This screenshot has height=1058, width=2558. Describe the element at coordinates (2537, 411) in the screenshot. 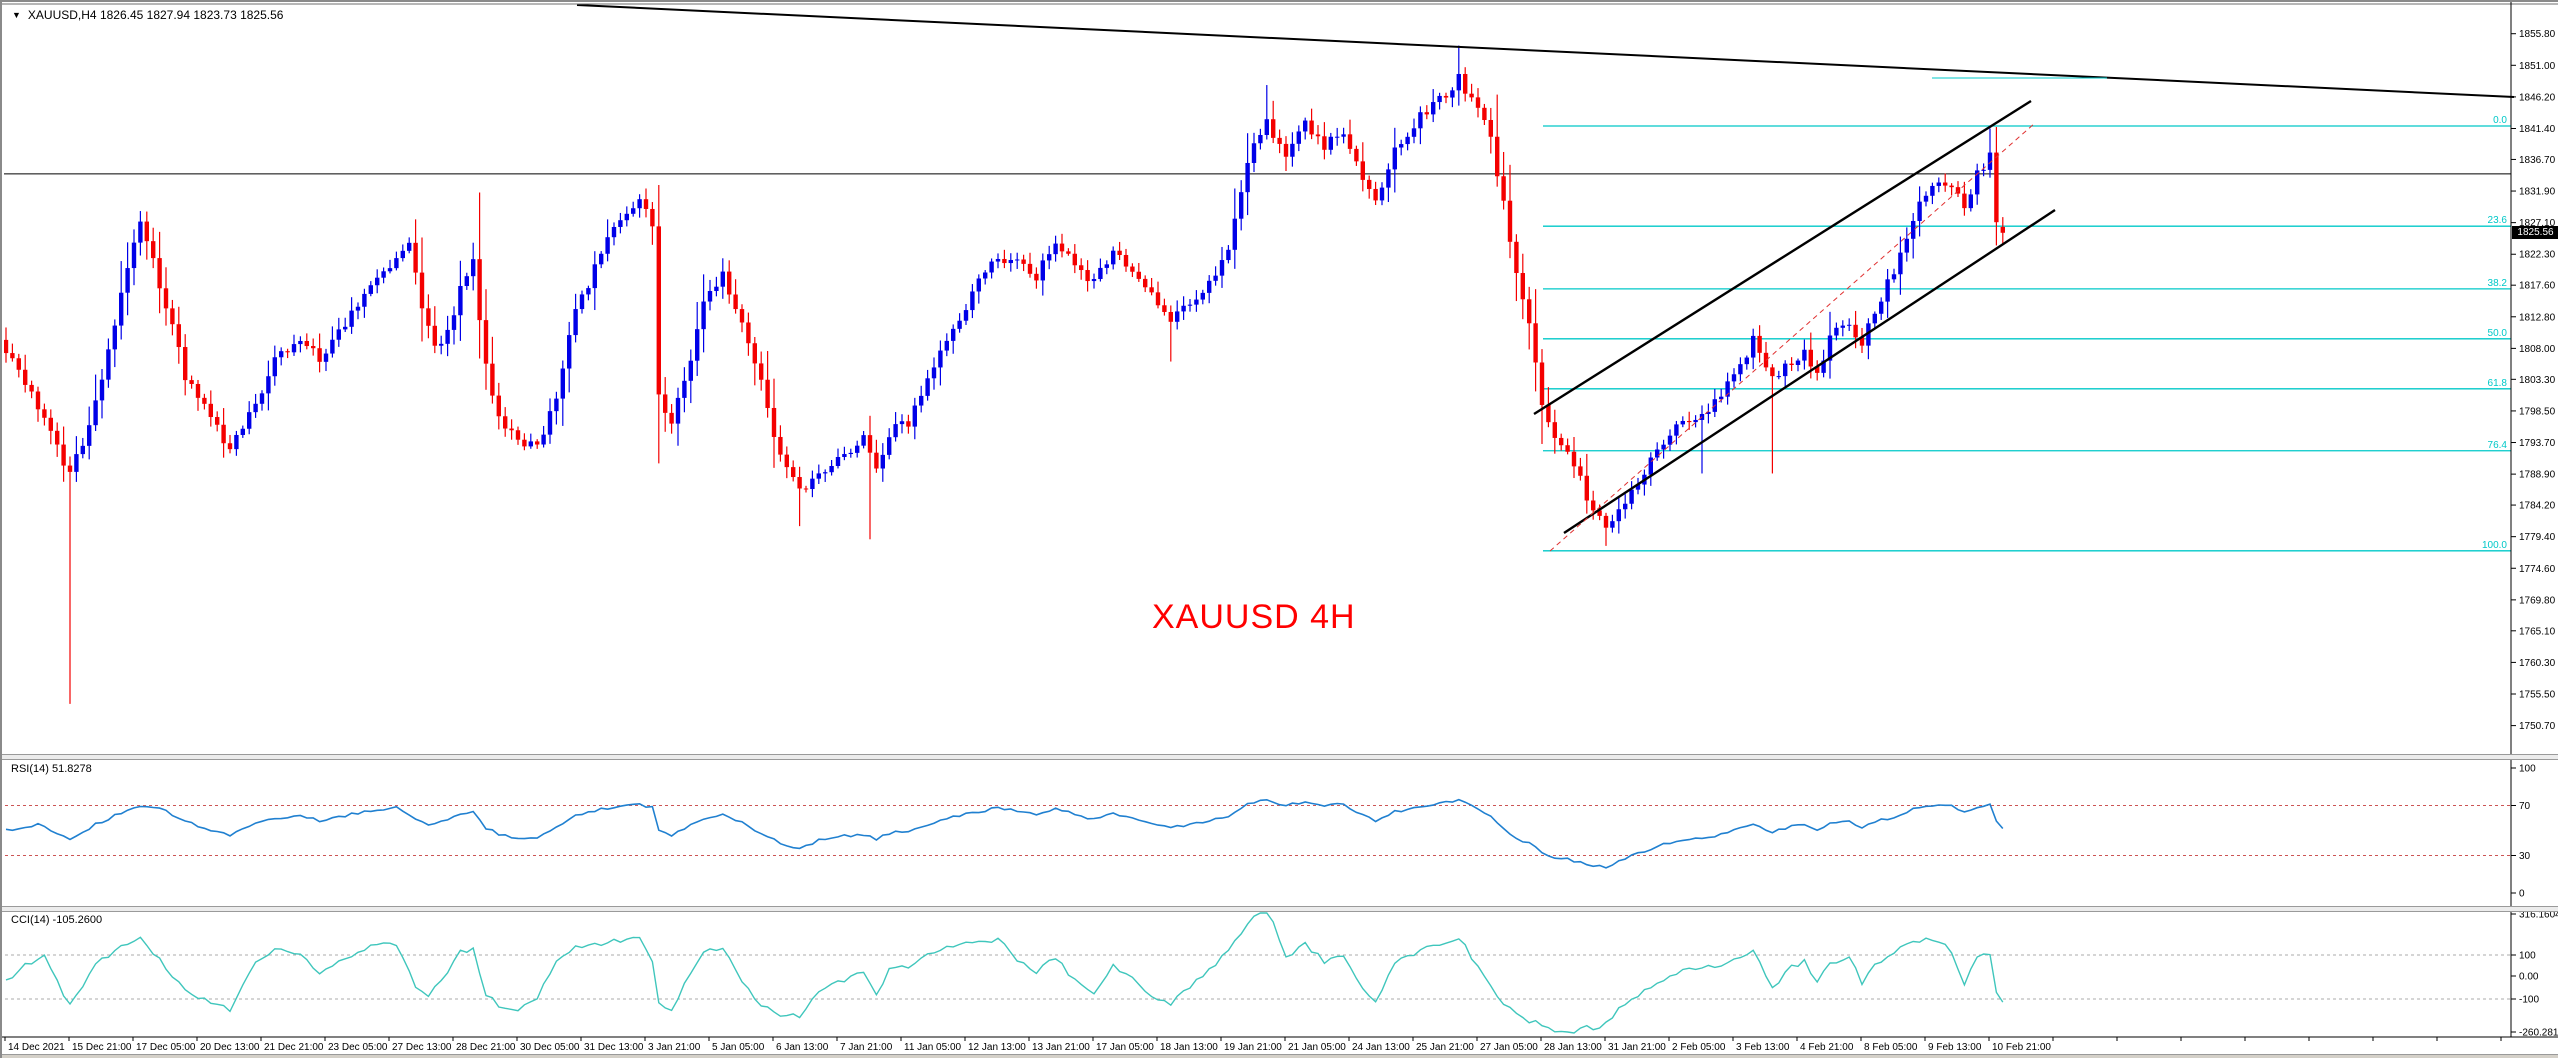

I see `price-axis-label: 1798.50` at that location.